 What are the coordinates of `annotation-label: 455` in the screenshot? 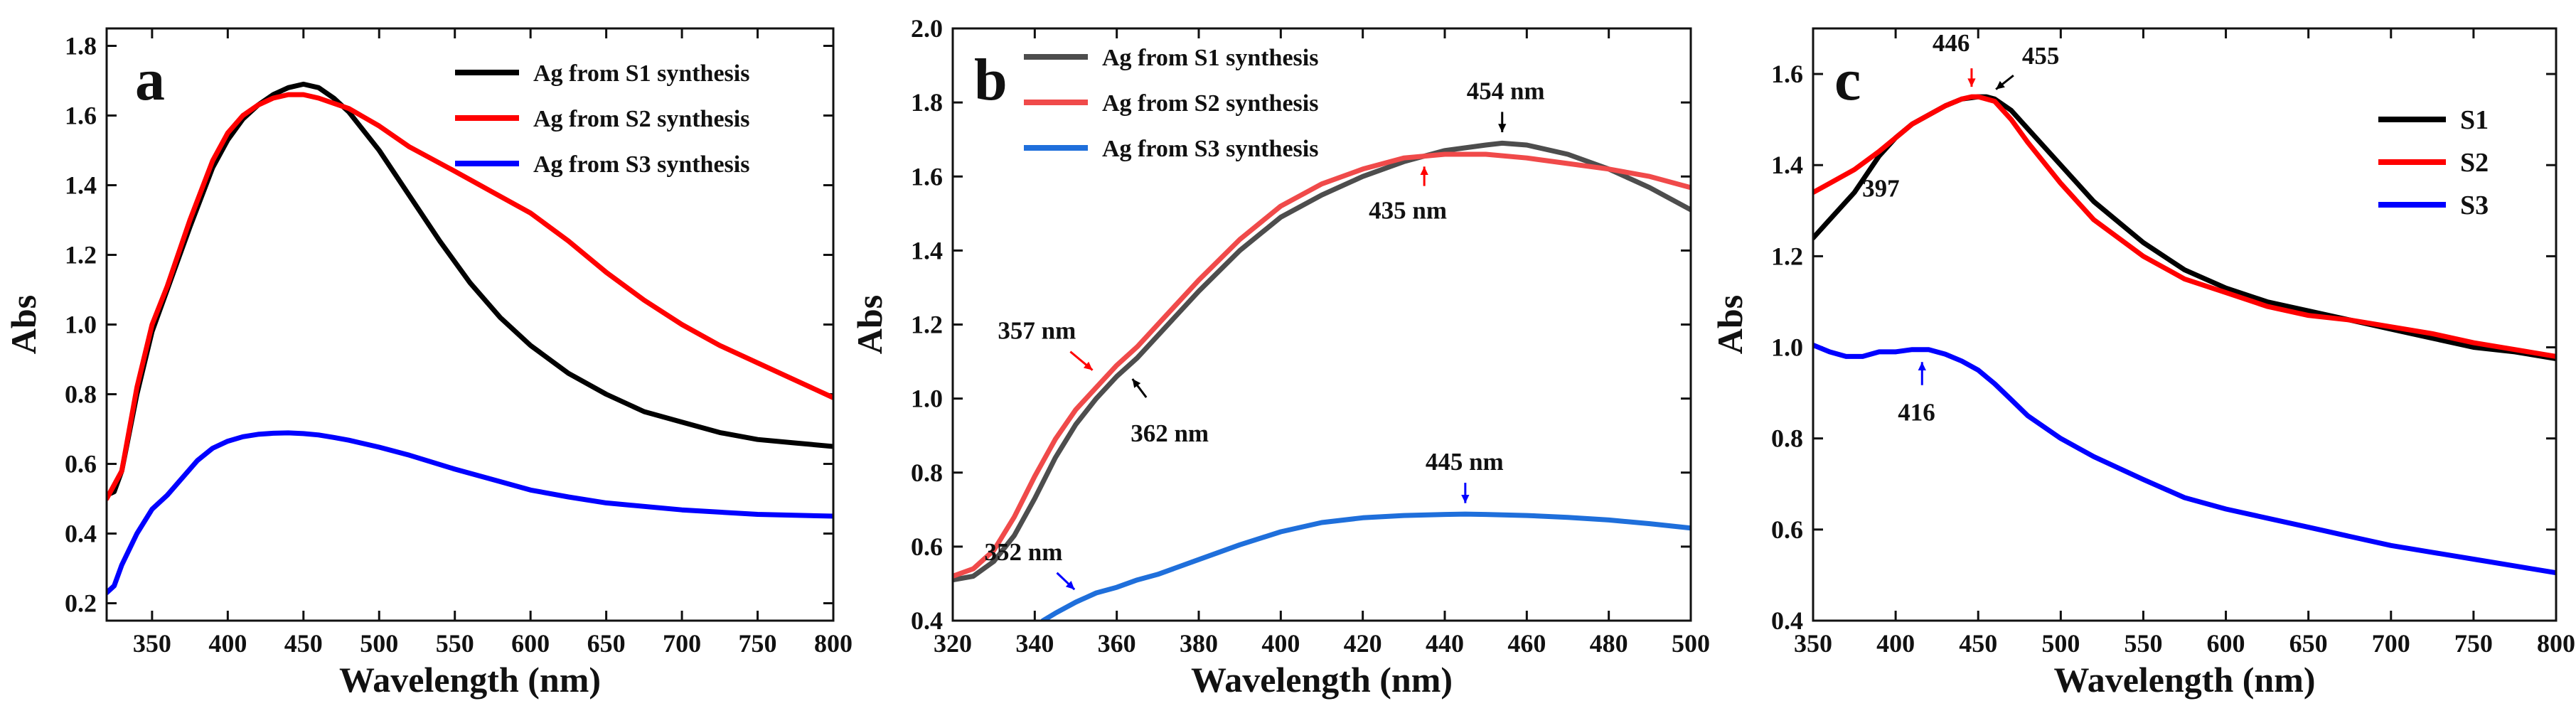 It's located at (2041, 56).